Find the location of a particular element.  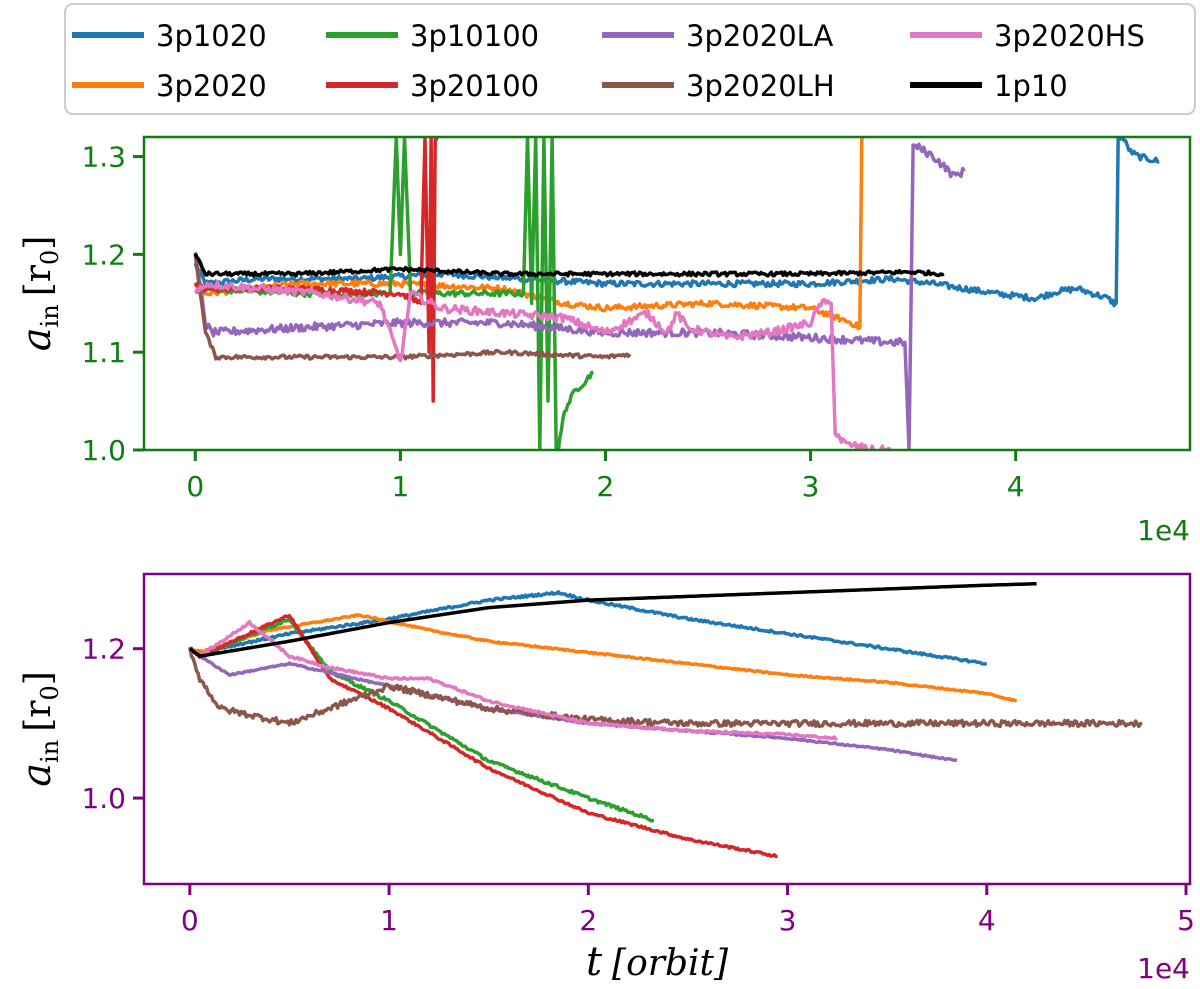

x-axis-symbol: t is located at coordinates (594, 962).